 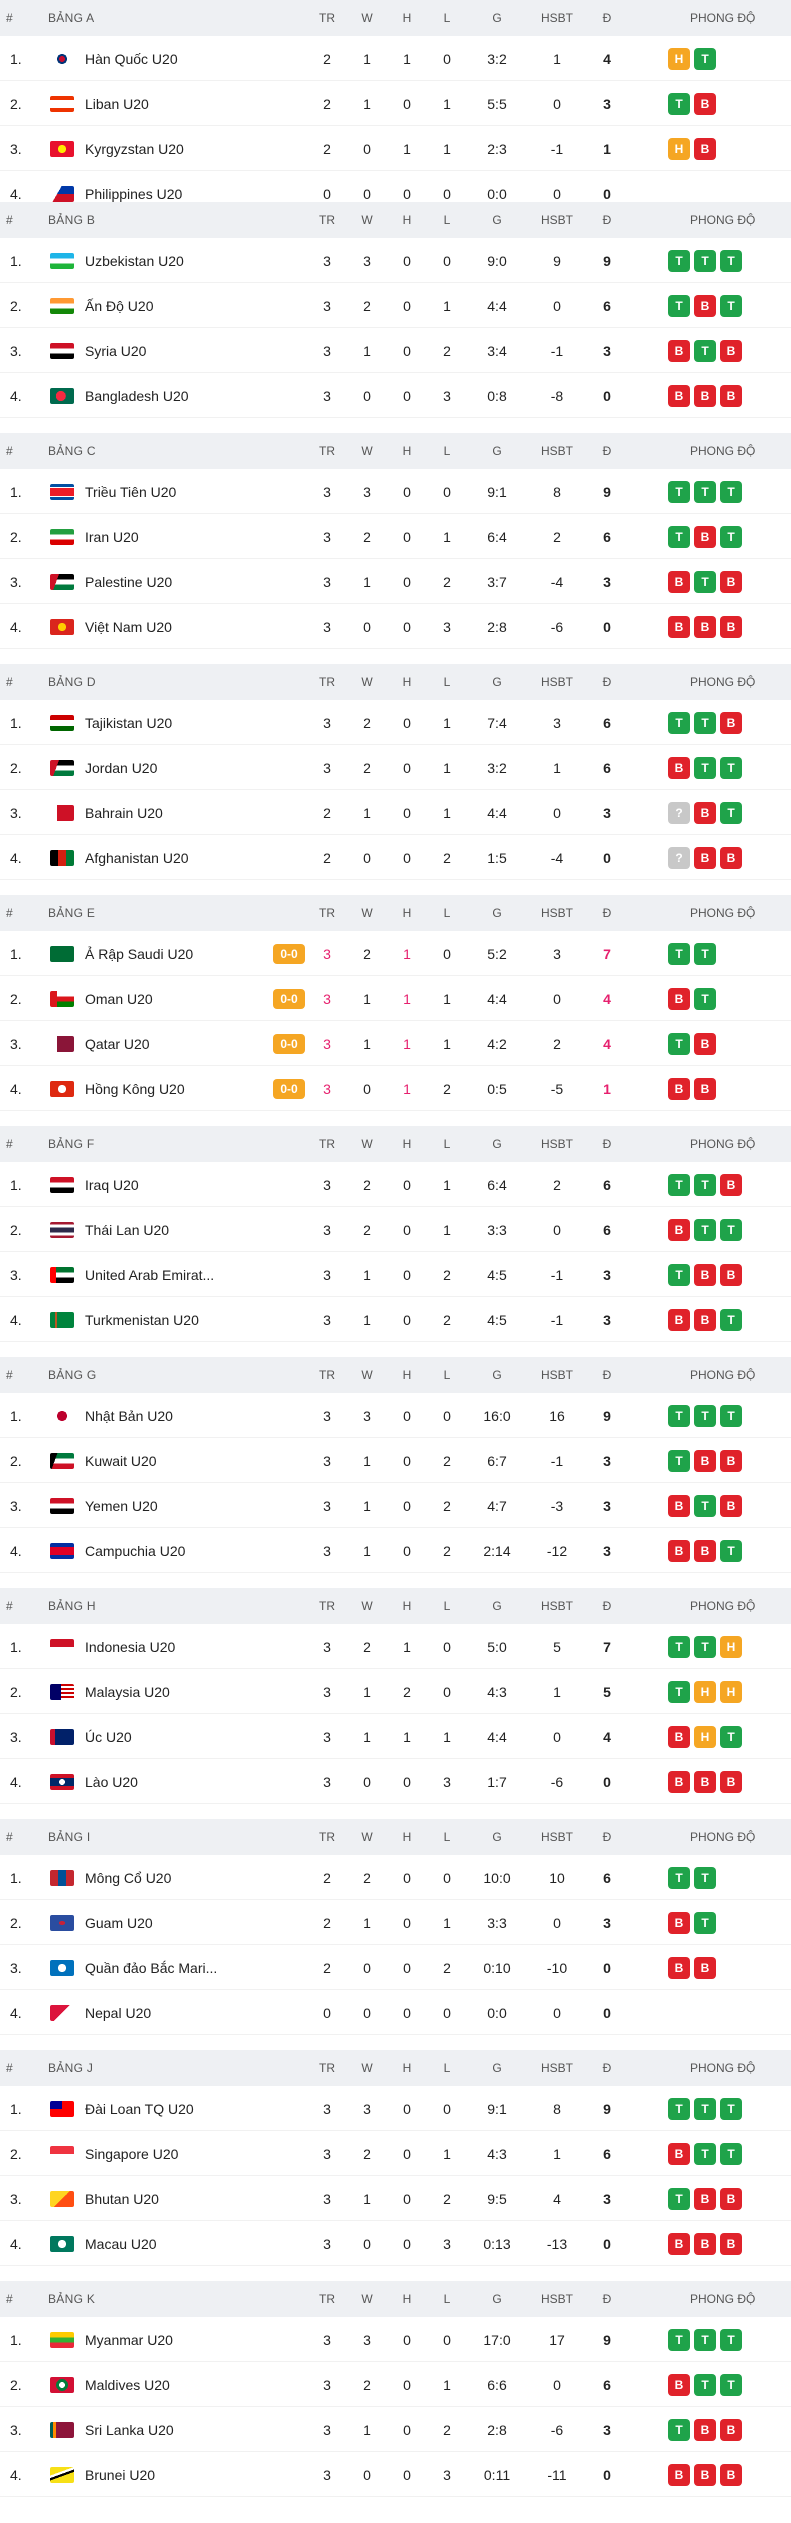 I want to click on table-row: 3. Yemen U20 3 1 0 2 4:7 -3 3 B T B, so click(x=395, y=1505).